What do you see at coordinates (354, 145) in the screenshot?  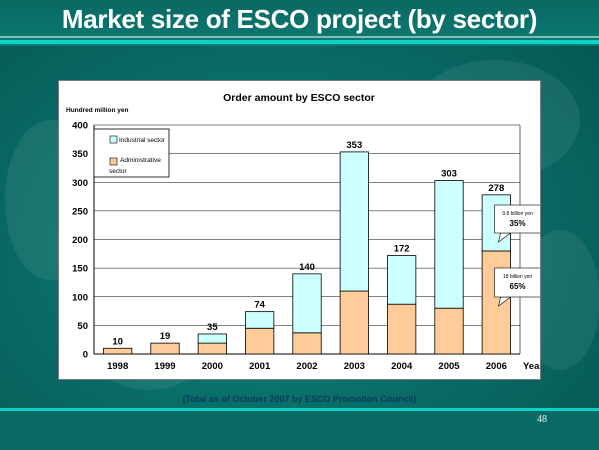 I see `data-label-total: 353` at bounding box center [354, 145].